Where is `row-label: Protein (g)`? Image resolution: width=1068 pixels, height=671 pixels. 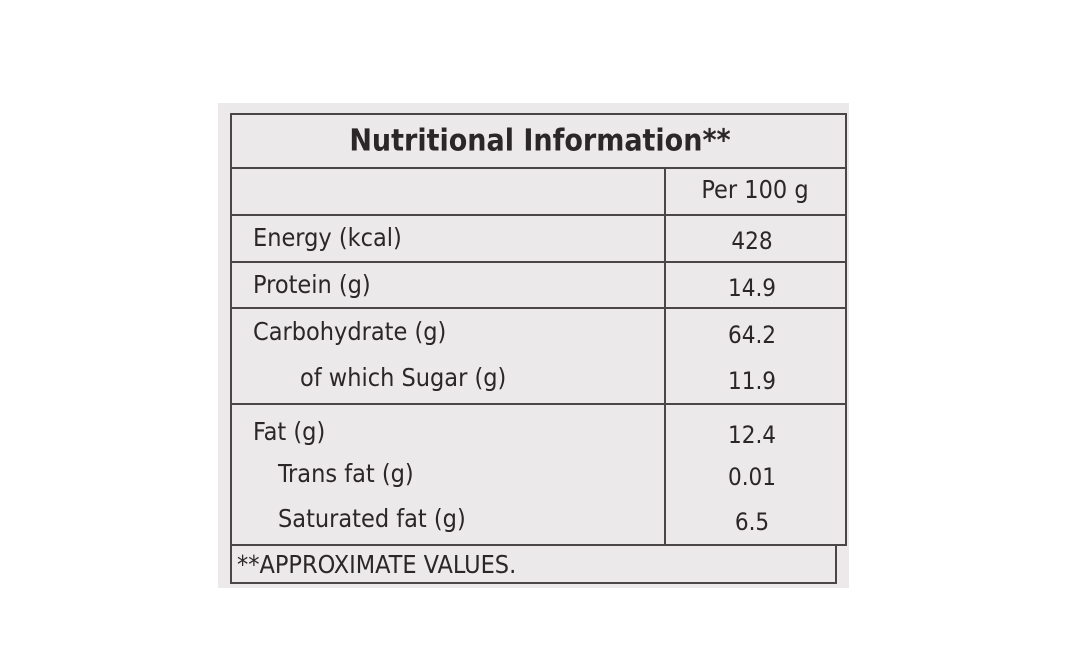 row-label: Protein (g) is located at coordinates (312, 284).